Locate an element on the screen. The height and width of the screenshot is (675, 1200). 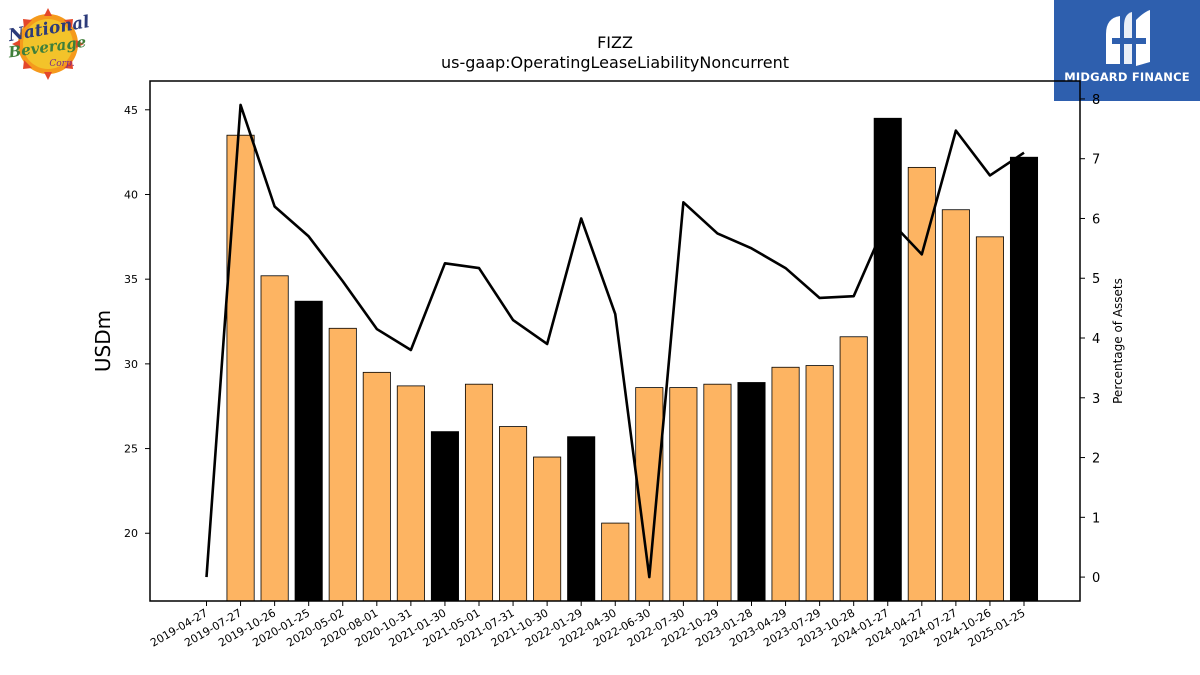
y2-tick-label: 8 is located at coordinates (1096, 100).